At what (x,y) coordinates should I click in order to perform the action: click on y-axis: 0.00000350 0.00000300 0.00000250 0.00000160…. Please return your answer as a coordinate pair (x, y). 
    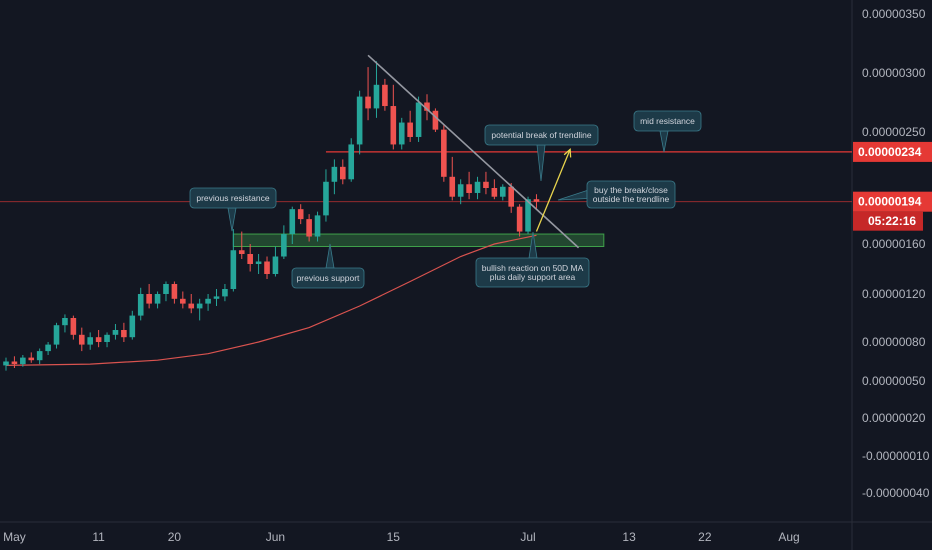
    Looking at the image, I should click on (896, 253).